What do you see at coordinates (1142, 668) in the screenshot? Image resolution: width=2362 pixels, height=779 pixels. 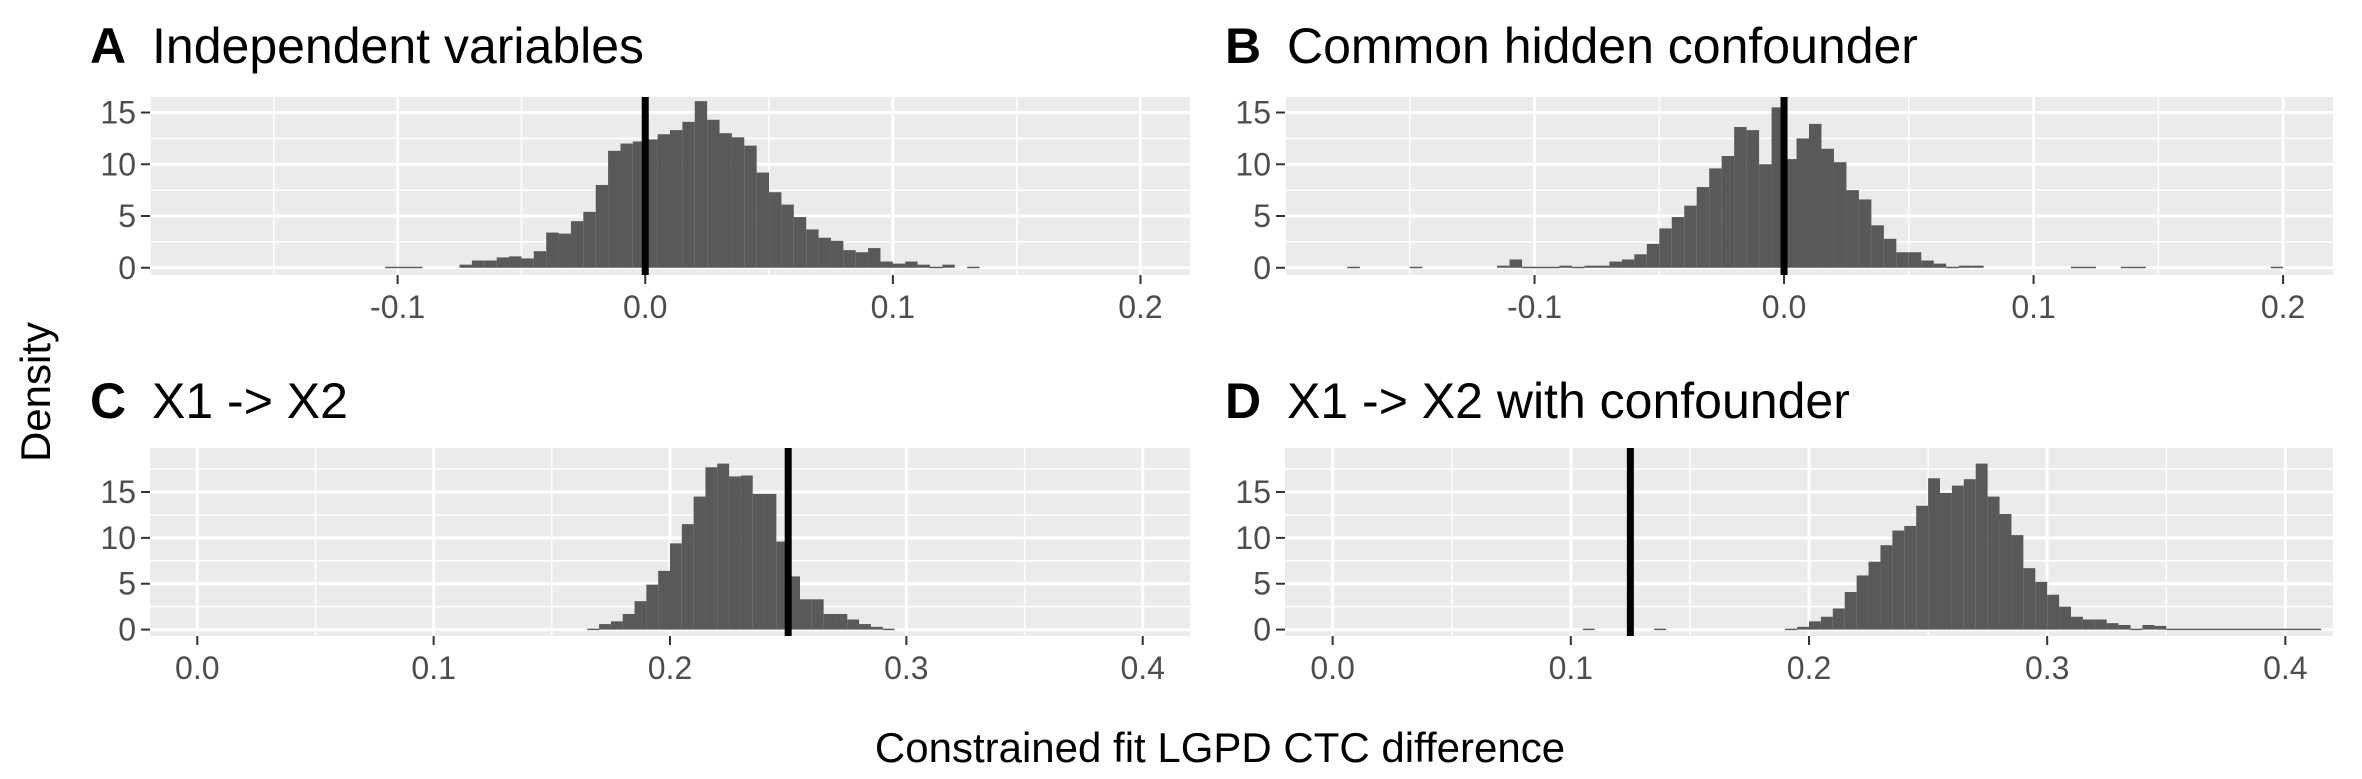 I see `x-tick-label: 0.4` at bounding box center [1142, 668].